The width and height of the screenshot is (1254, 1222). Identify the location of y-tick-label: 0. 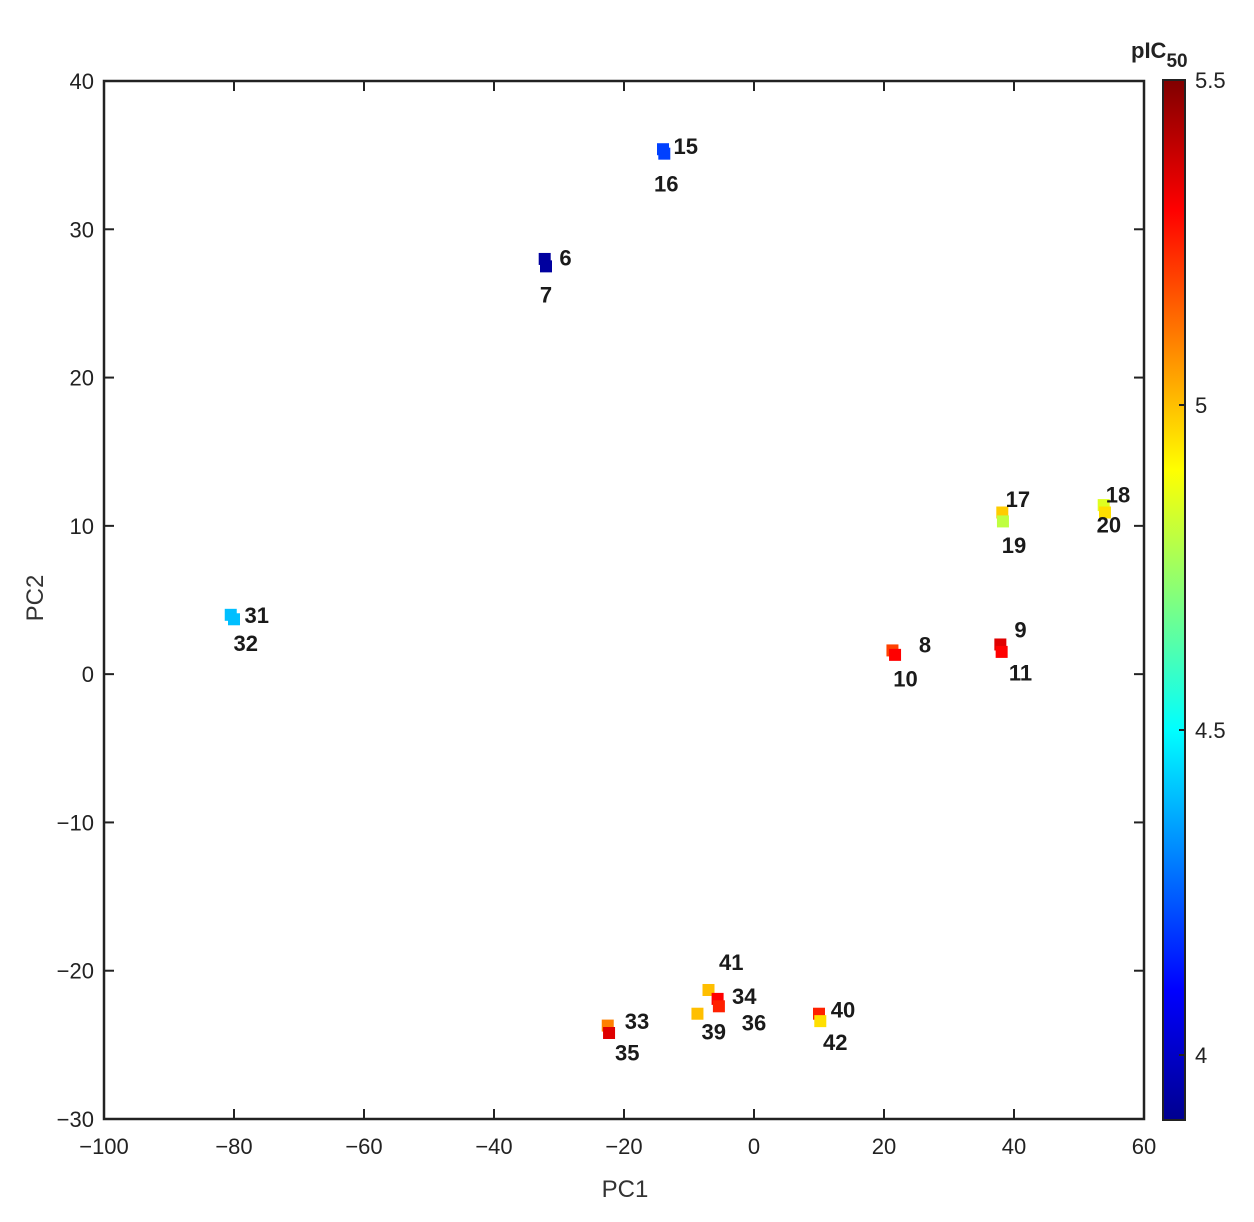
(88, 674).